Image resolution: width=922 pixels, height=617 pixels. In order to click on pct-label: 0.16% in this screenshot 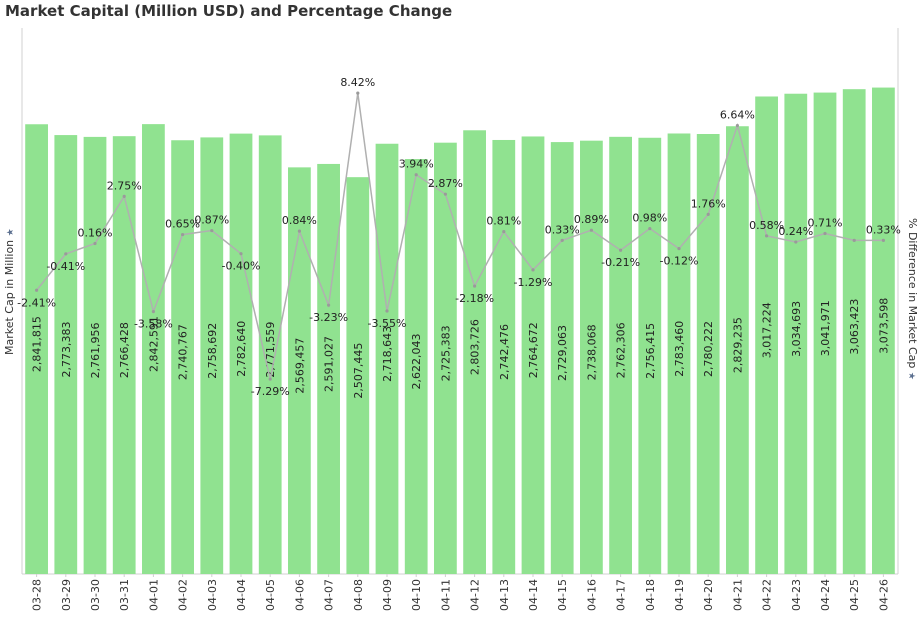, I will do `click(95, 232)`.